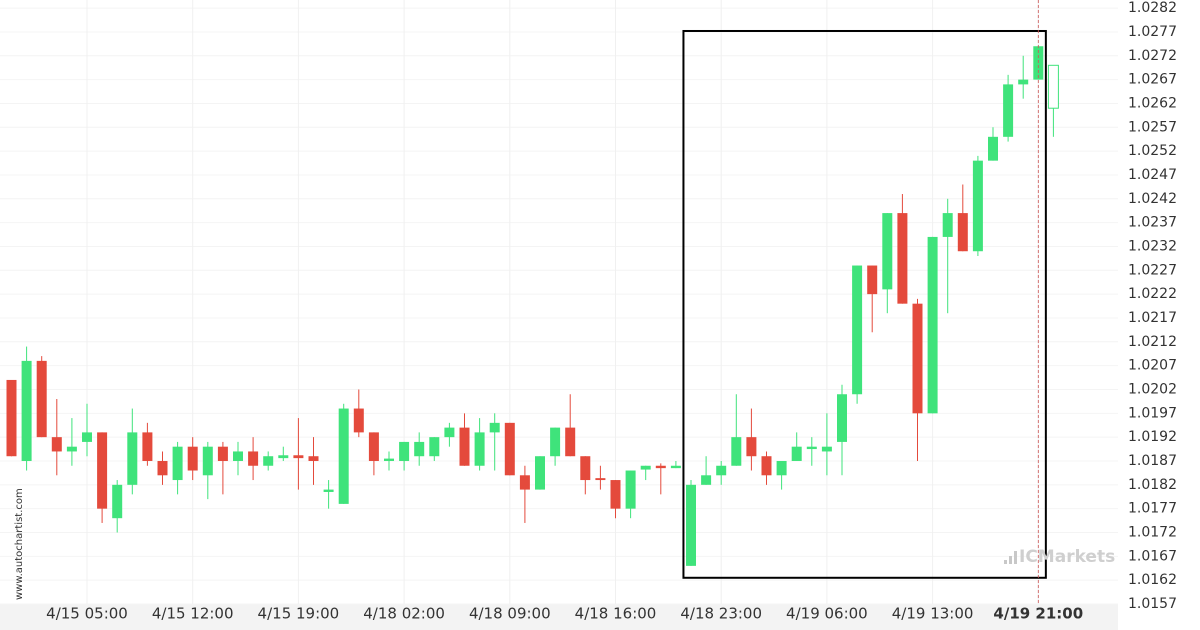 Image resolution: width=1200 pixels, height=630 pixels. I want to click on y-tick-label: 1.0257, so click(1152, 127).